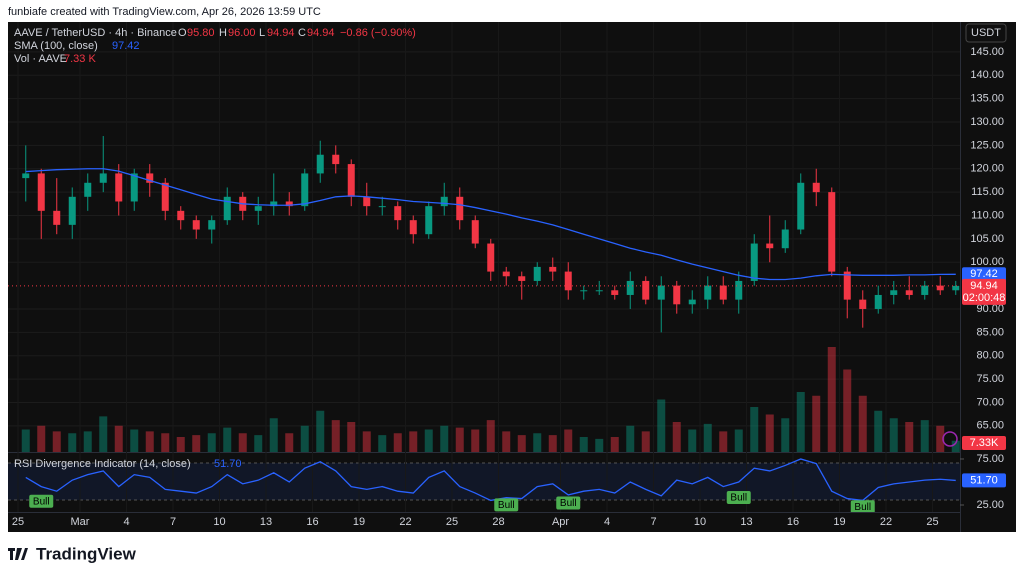  Describe the element at coordinates (281, 33) in the screenshot. I see `l-value: 94.94` at that location.